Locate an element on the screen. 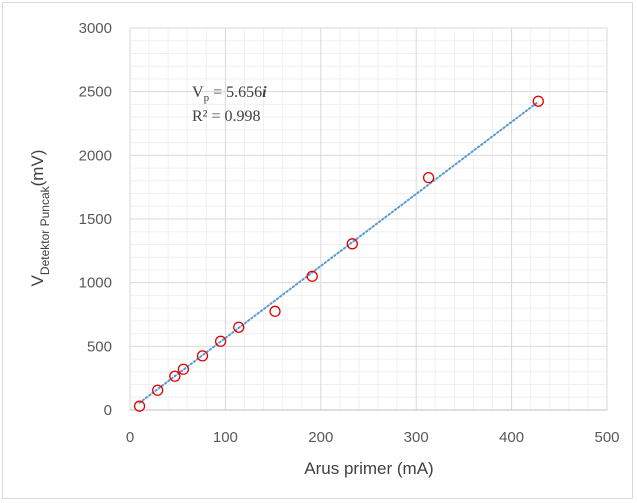 The height and width of the screenshot is (503, 637). y-axis-title: VDetektor Puncak(mV) is located at coordinates (40, 218).